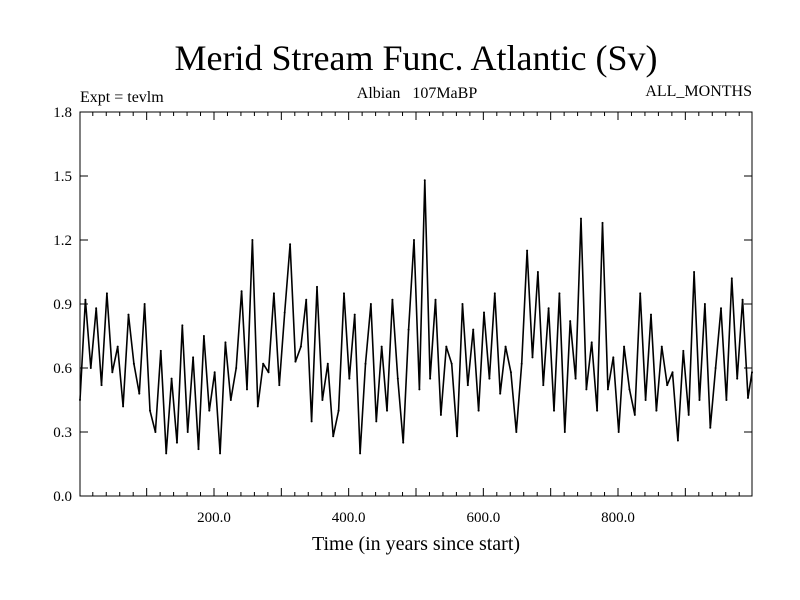 Image resolution: width=800 pixels, height=600 pixels. Describe the element at coordinates (214, 518) in the screenshot. I see `x-tick-label: 200.0` at that location.